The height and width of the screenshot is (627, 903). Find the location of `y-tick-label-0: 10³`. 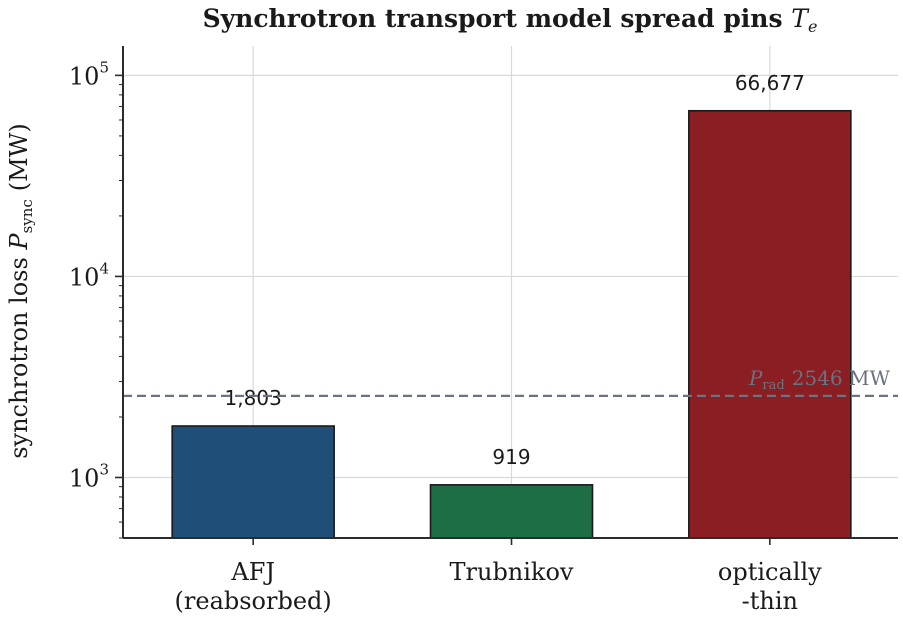

y-tick-label-0: 10³ is located at coordinates (89, 476).